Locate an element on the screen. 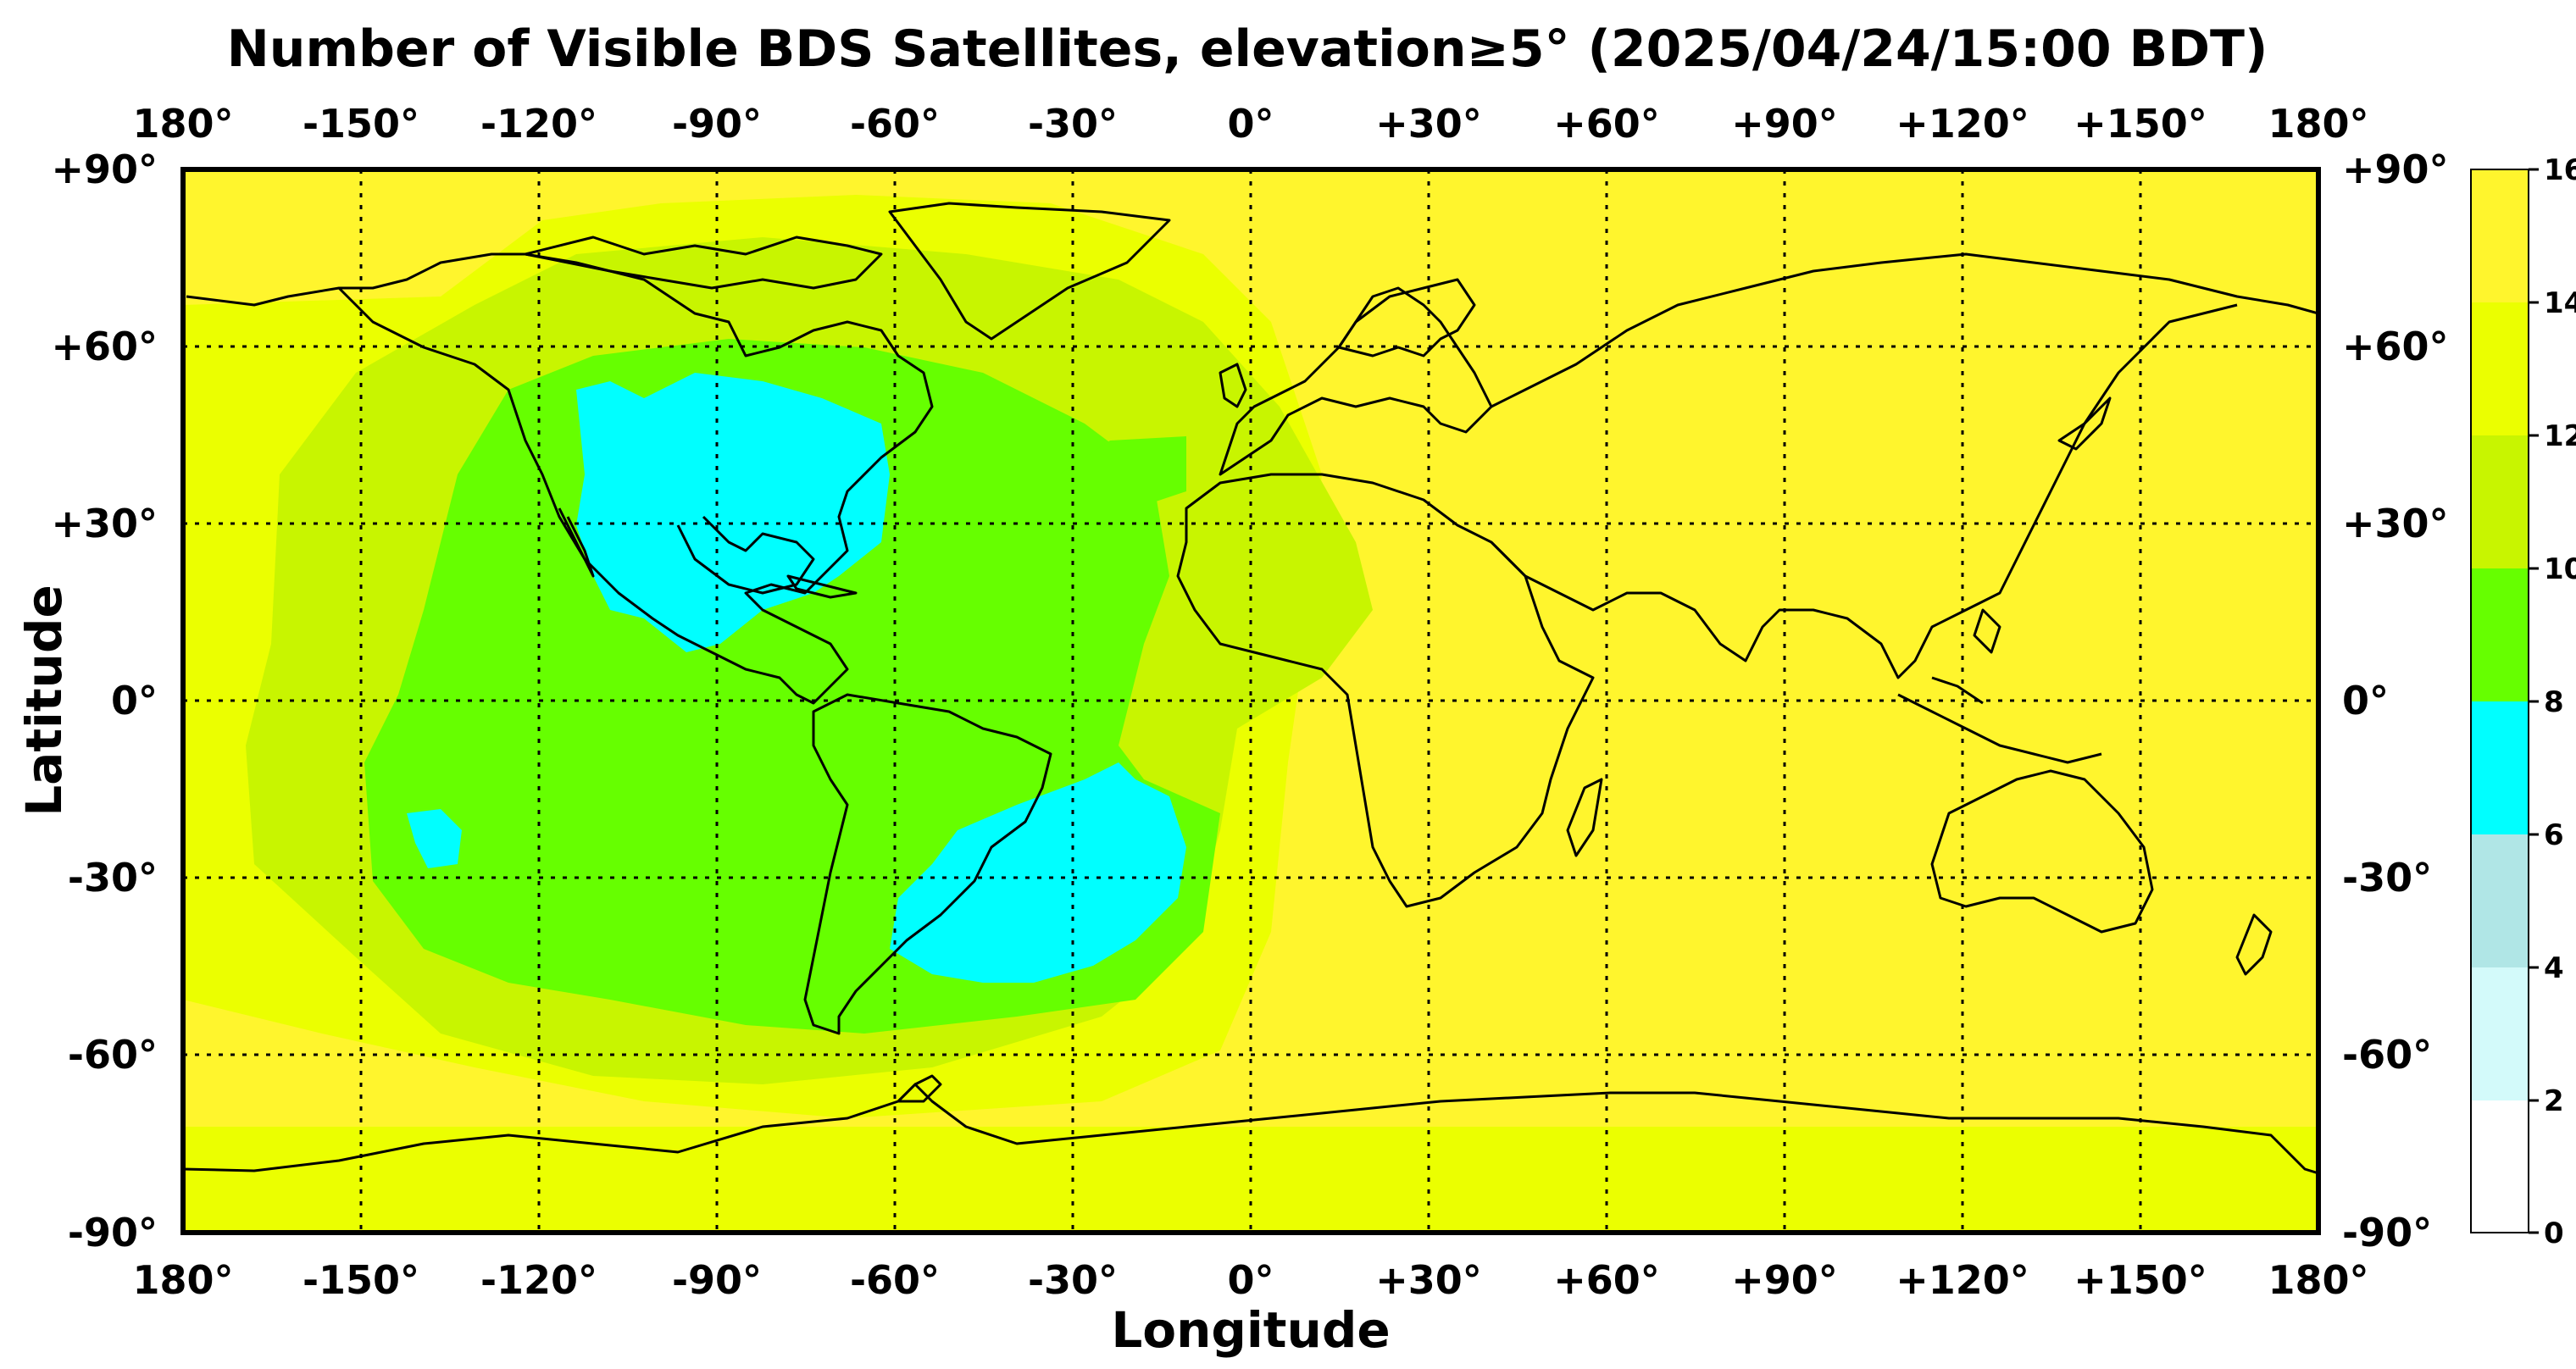 The width and height of the screenshot is (2576, 1369). region-6-8-south-atlantic is located at coordinates (1038, 872).